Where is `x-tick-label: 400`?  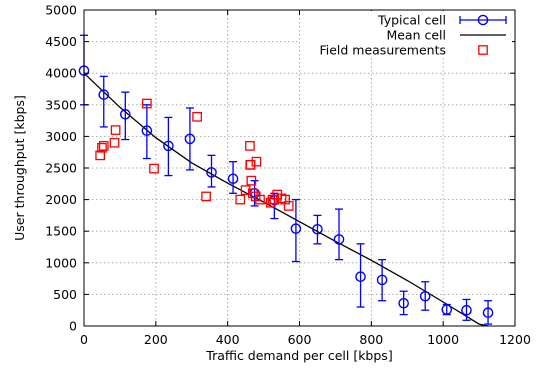
x-tick-label: 400 is located at coordinates (228, 339).